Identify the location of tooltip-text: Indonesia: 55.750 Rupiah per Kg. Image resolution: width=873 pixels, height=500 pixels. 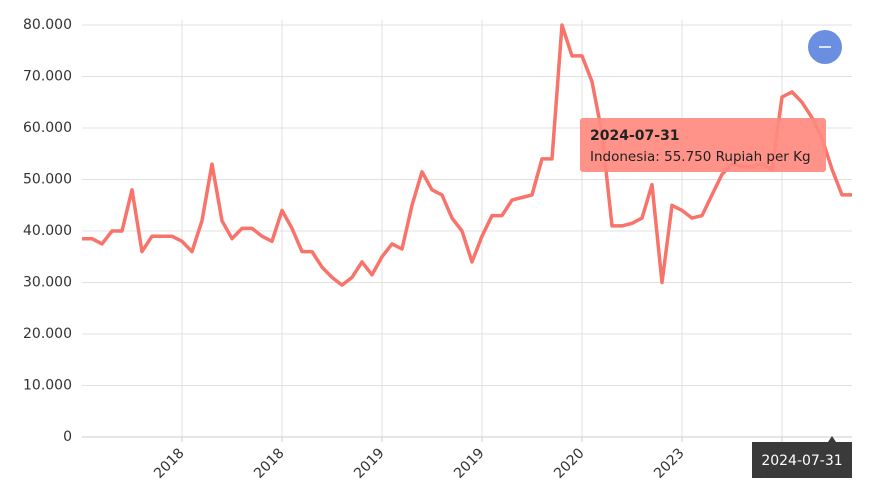
(700, 157).